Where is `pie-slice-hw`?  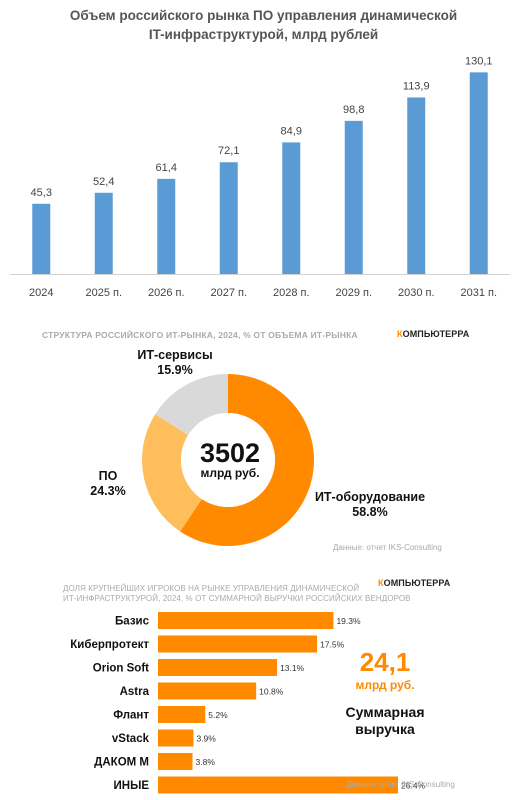 pie-slice-hw is located at coordinates (247, 459).